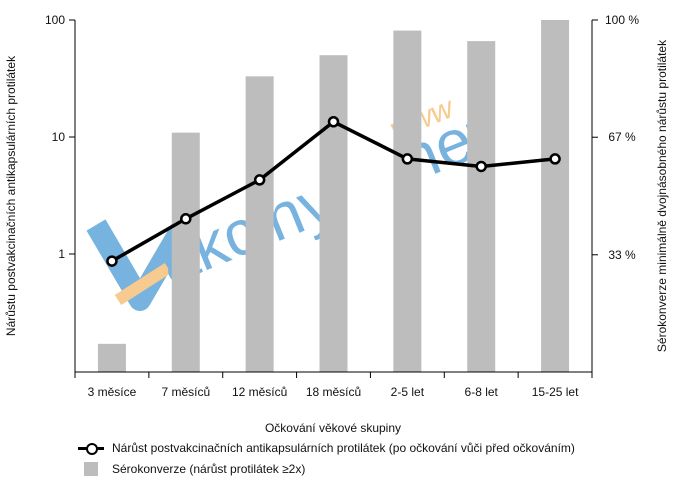 The image size is (674, 481). Describe the element at coordinates (91, 448) in the screenshot. I see `legend-line-swatch` at that location.